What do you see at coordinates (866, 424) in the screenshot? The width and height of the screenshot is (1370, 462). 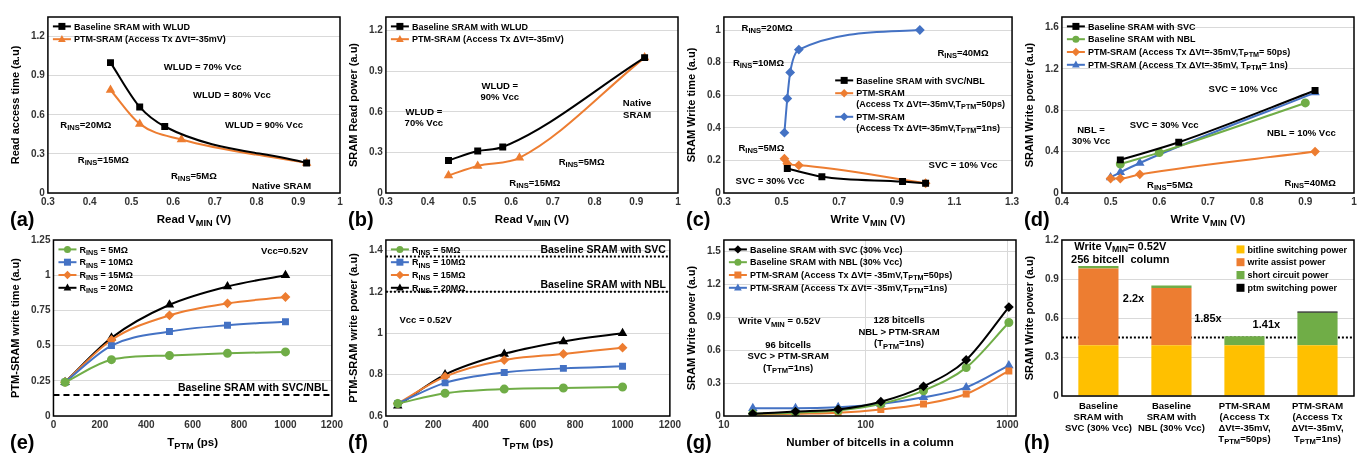 I see `x-tick-label: 100` at bounding box center [866, 424].